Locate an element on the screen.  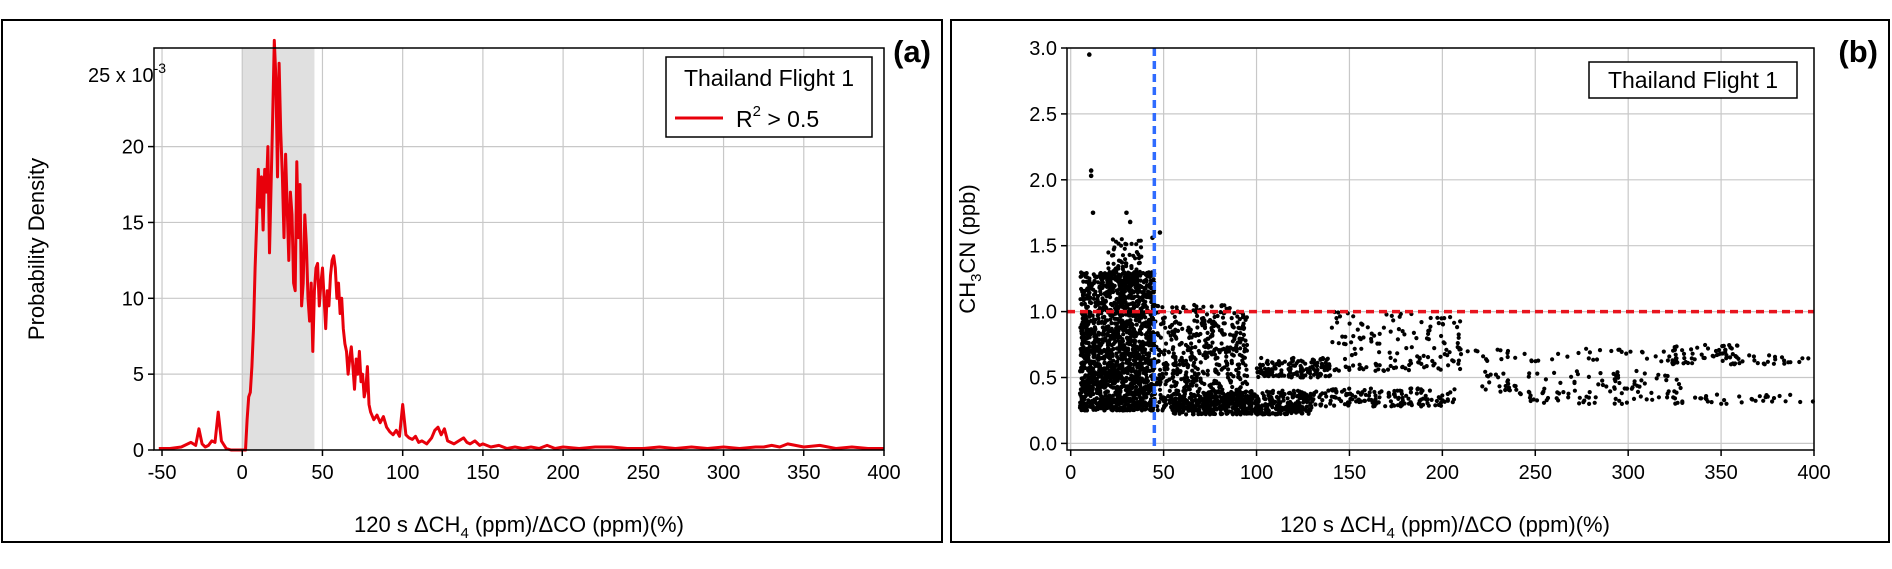
x-tick-label: 200 is located at coordinates (562, 473).